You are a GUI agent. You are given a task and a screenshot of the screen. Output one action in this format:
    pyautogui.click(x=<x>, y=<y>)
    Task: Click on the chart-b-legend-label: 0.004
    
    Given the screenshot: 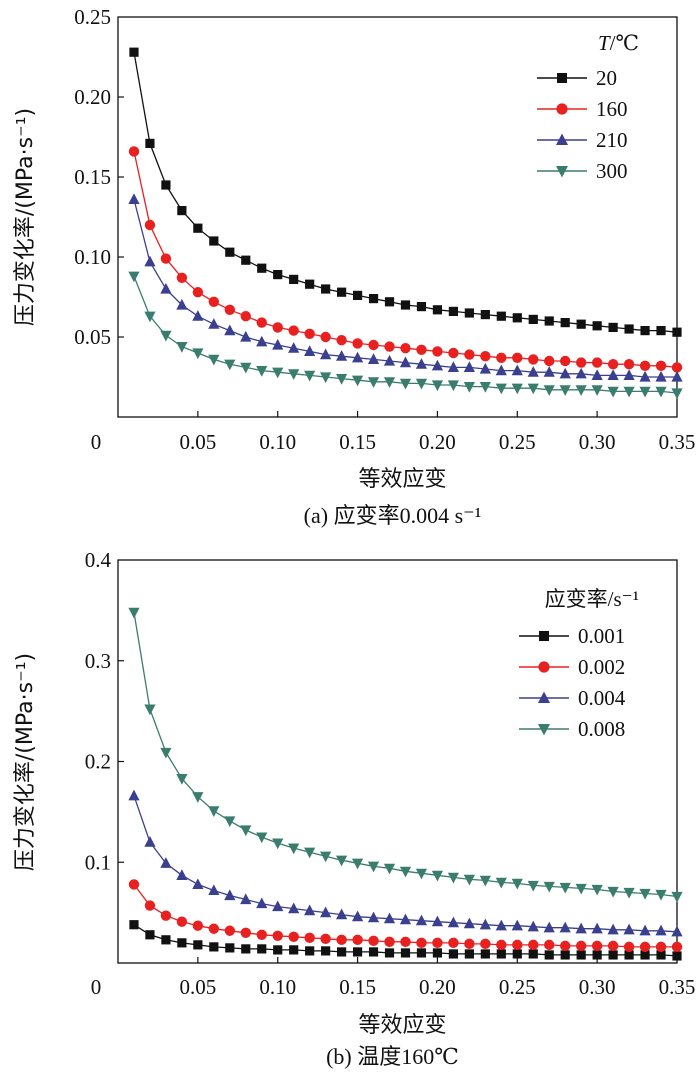 What is the action you would take?
    pyautogui.click(x=602, y=698)
    